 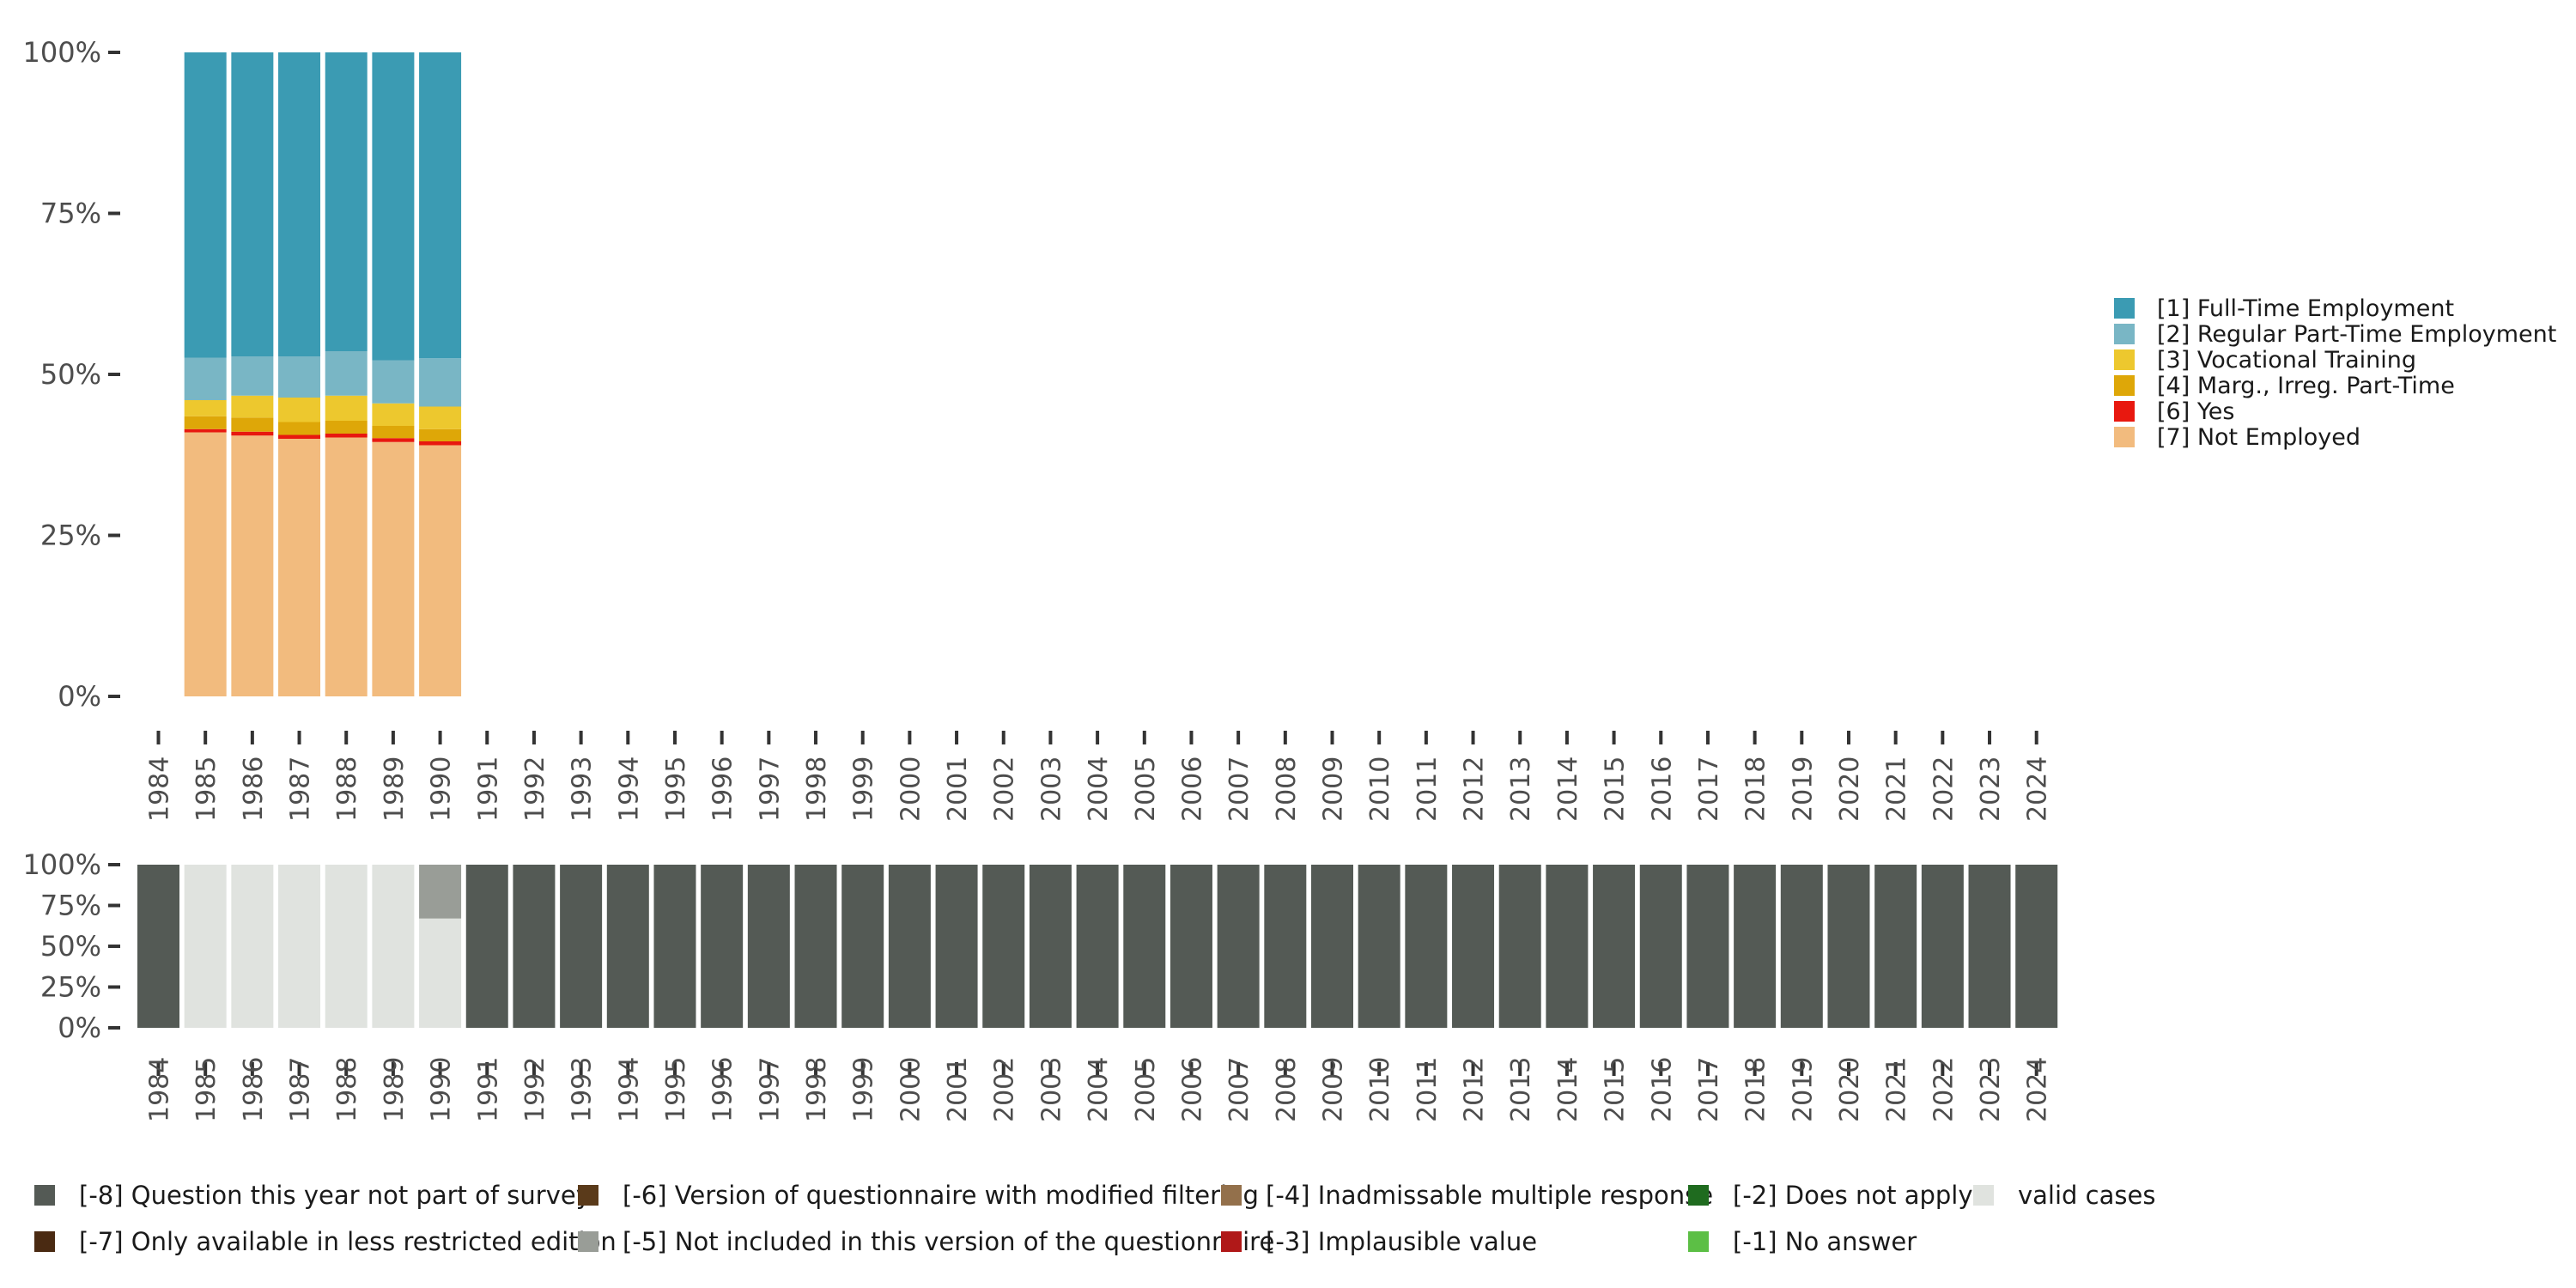 What do you see at coordinates (1897, 1089) in the screenshot?
I see `x-tick-label: 2021` at bounding box center [1897, 1089].